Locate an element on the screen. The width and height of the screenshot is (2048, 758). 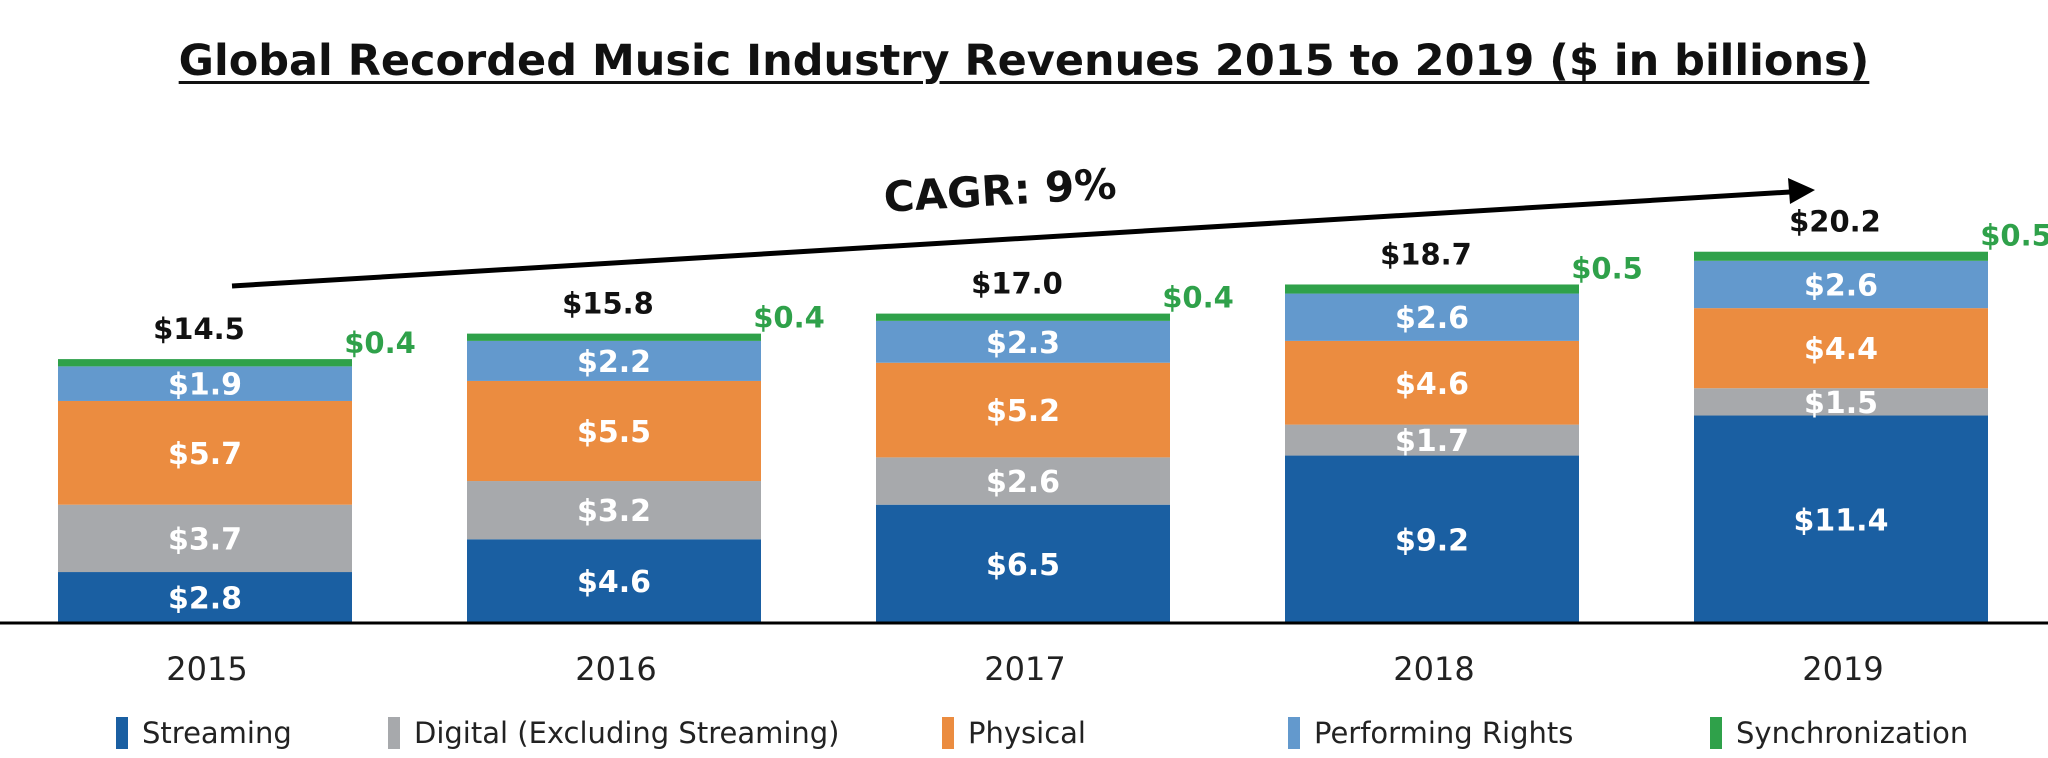
legend-item: Digital (Excluding Streaming) is located at coordinates (614, 733).